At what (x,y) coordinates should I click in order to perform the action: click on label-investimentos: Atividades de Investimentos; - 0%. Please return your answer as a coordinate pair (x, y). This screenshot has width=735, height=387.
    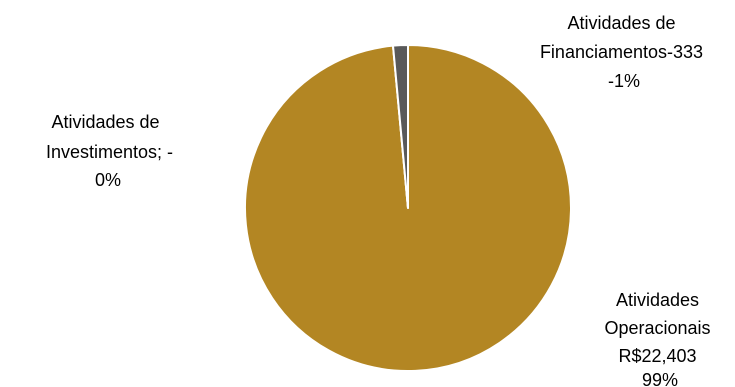
    Looking at the image, I should click on (112, 151).